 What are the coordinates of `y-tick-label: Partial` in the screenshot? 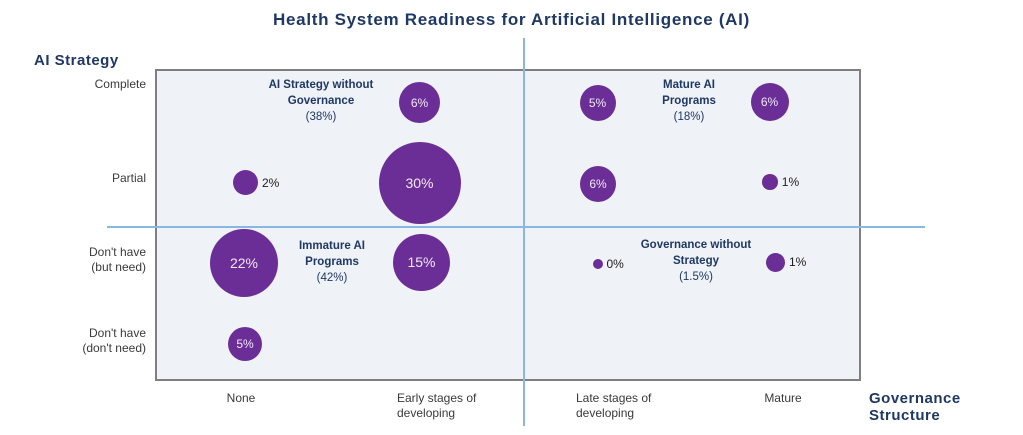 It's located at (128, 178).